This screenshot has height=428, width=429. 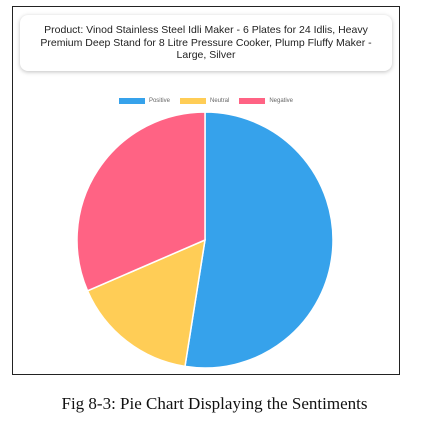 I want to click on legend-item-positive: Positive, so click(x=144, y=101).